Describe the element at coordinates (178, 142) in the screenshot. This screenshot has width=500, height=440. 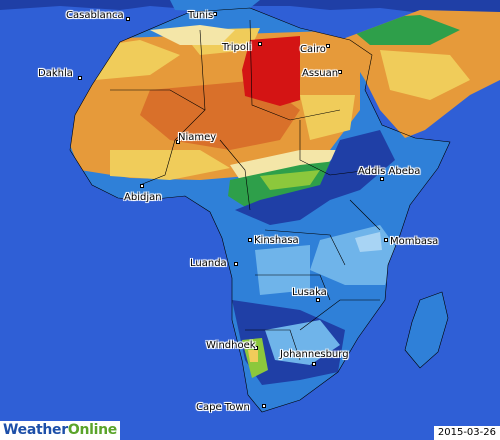
I see `niamey-dot` at that location.